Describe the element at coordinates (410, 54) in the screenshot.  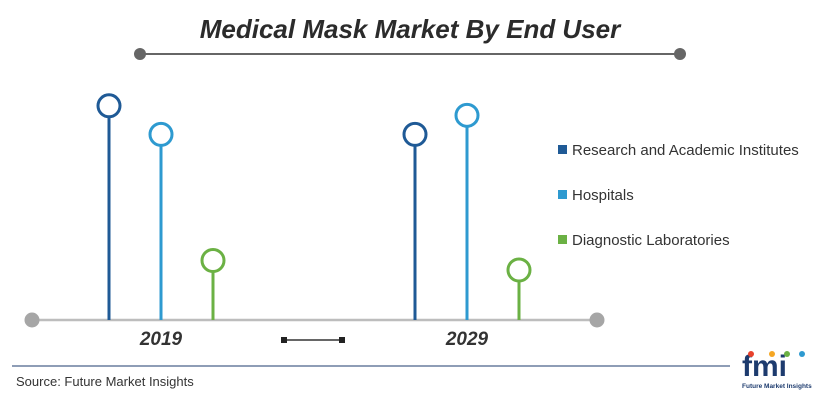
I see `title-underline` at that location.